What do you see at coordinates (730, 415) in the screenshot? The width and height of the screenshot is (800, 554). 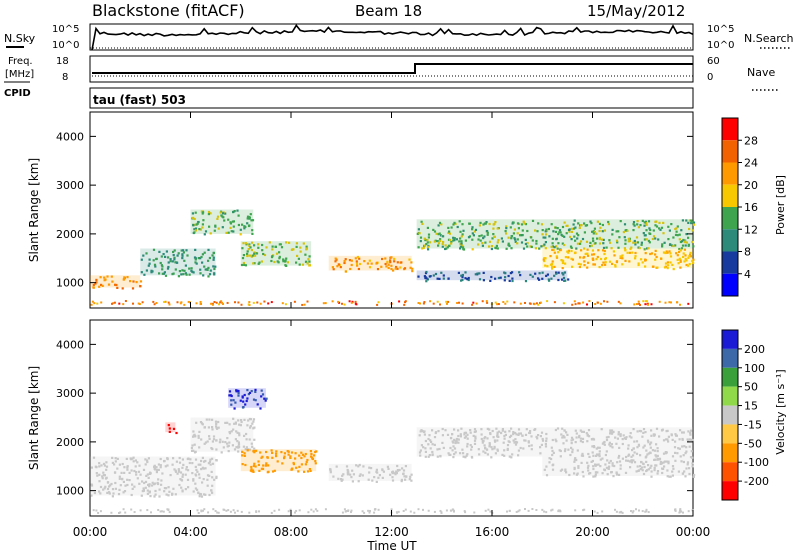 I see `colorbar-frame` at bounding box center [730, 415].